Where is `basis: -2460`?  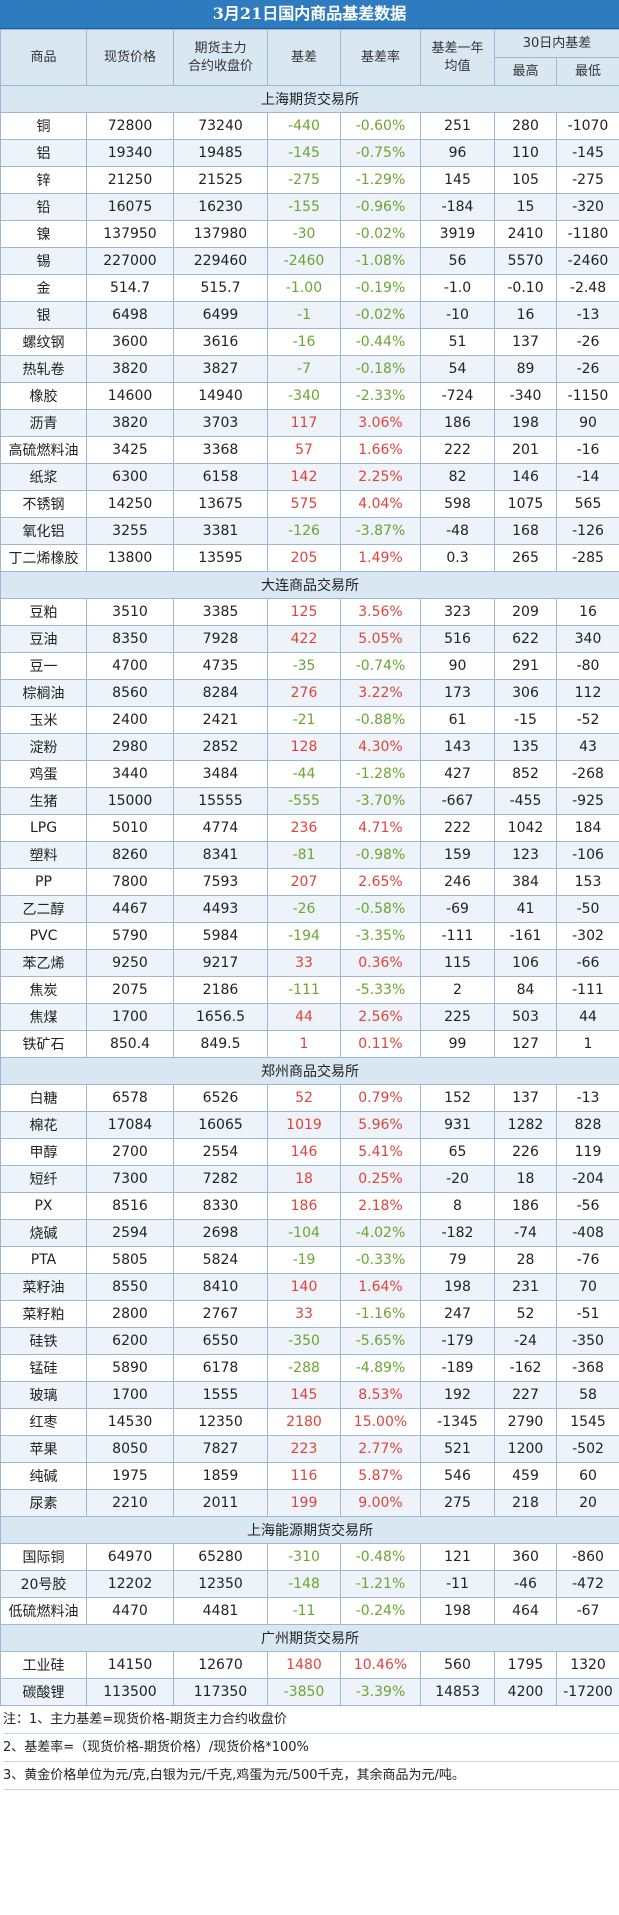 basis: -2460 is located at coordinates (304, 261).